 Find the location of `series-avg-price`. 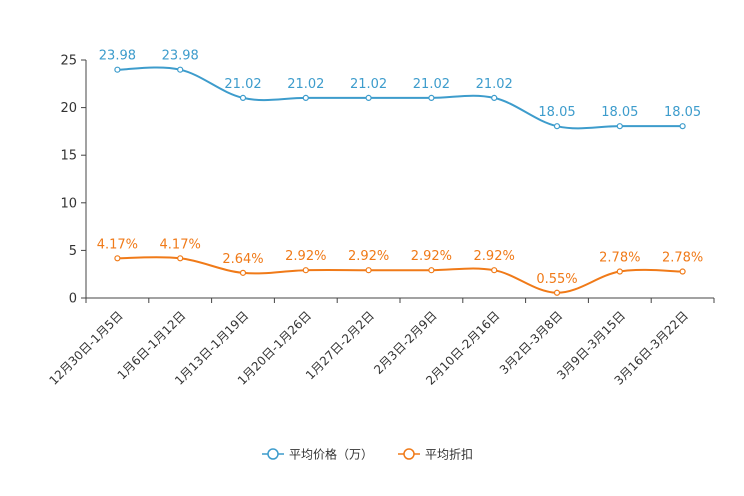

series-avg-price is located at coordinates (400, 98).